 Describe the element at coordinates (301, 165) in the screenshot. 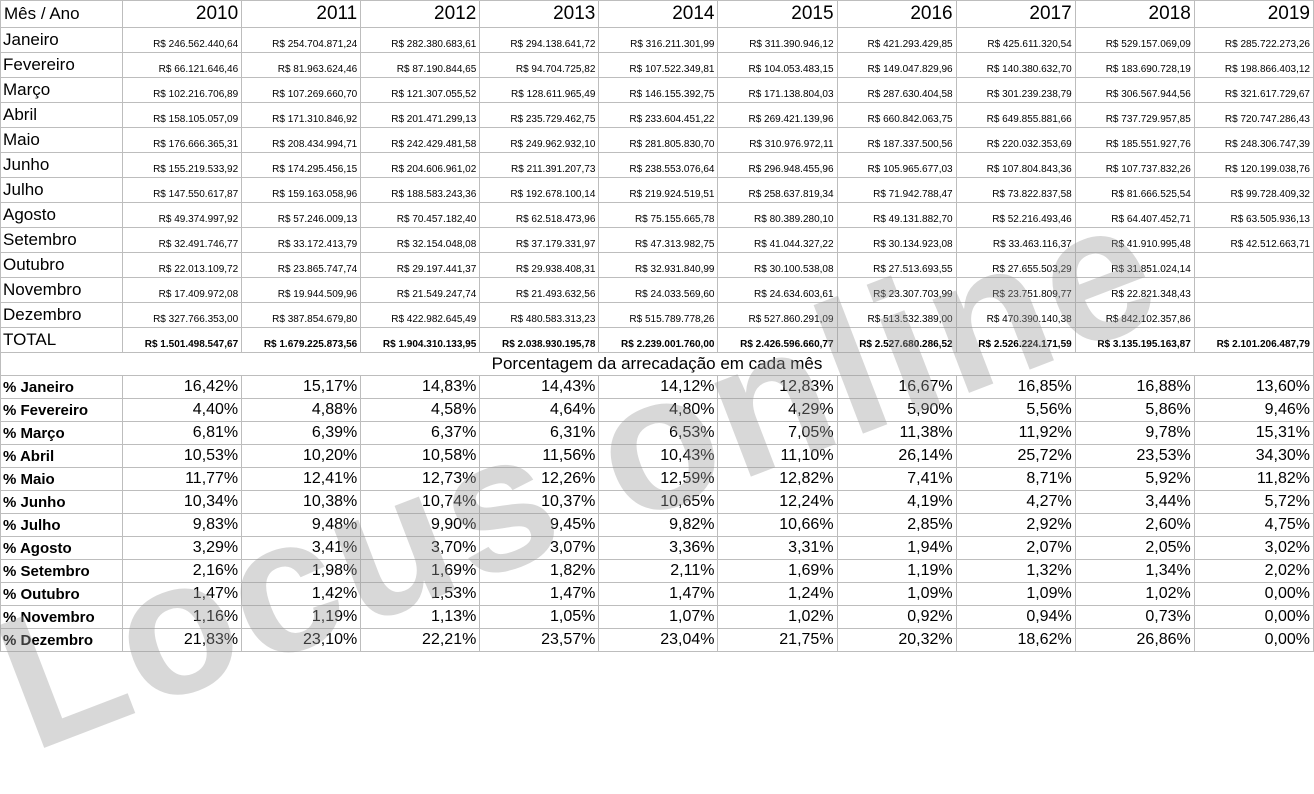

I see `value-cell: R$ 174.295.456,15` at that location.